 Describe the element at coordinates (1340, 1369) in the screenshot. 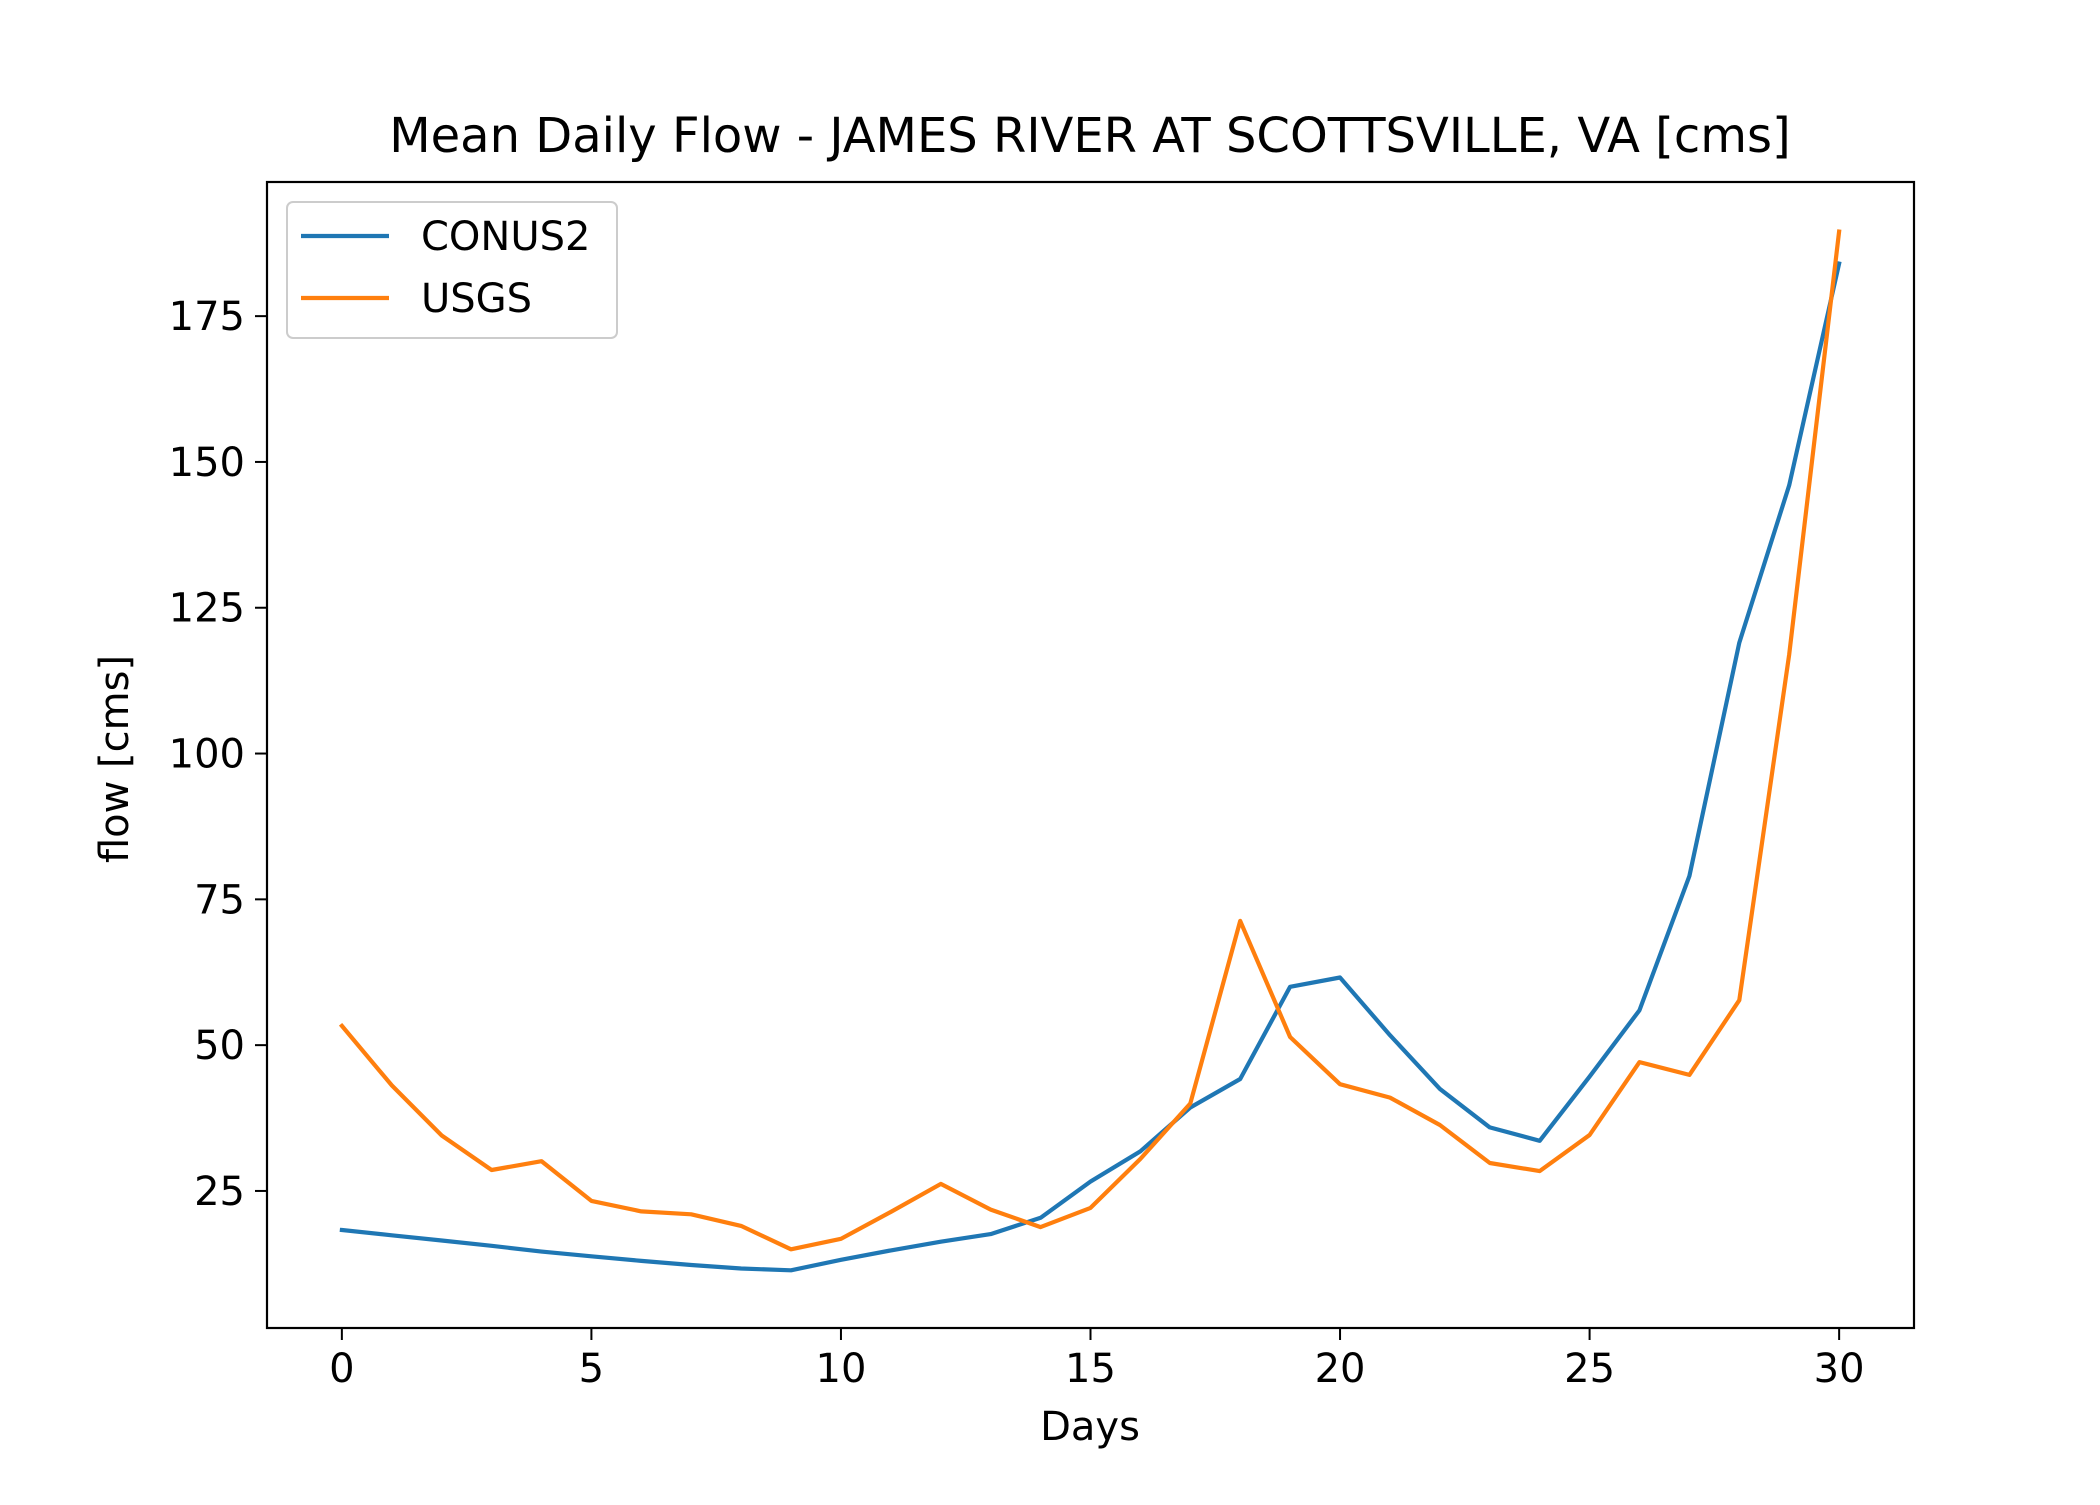

I see `x-tick-label: 20` at that location.